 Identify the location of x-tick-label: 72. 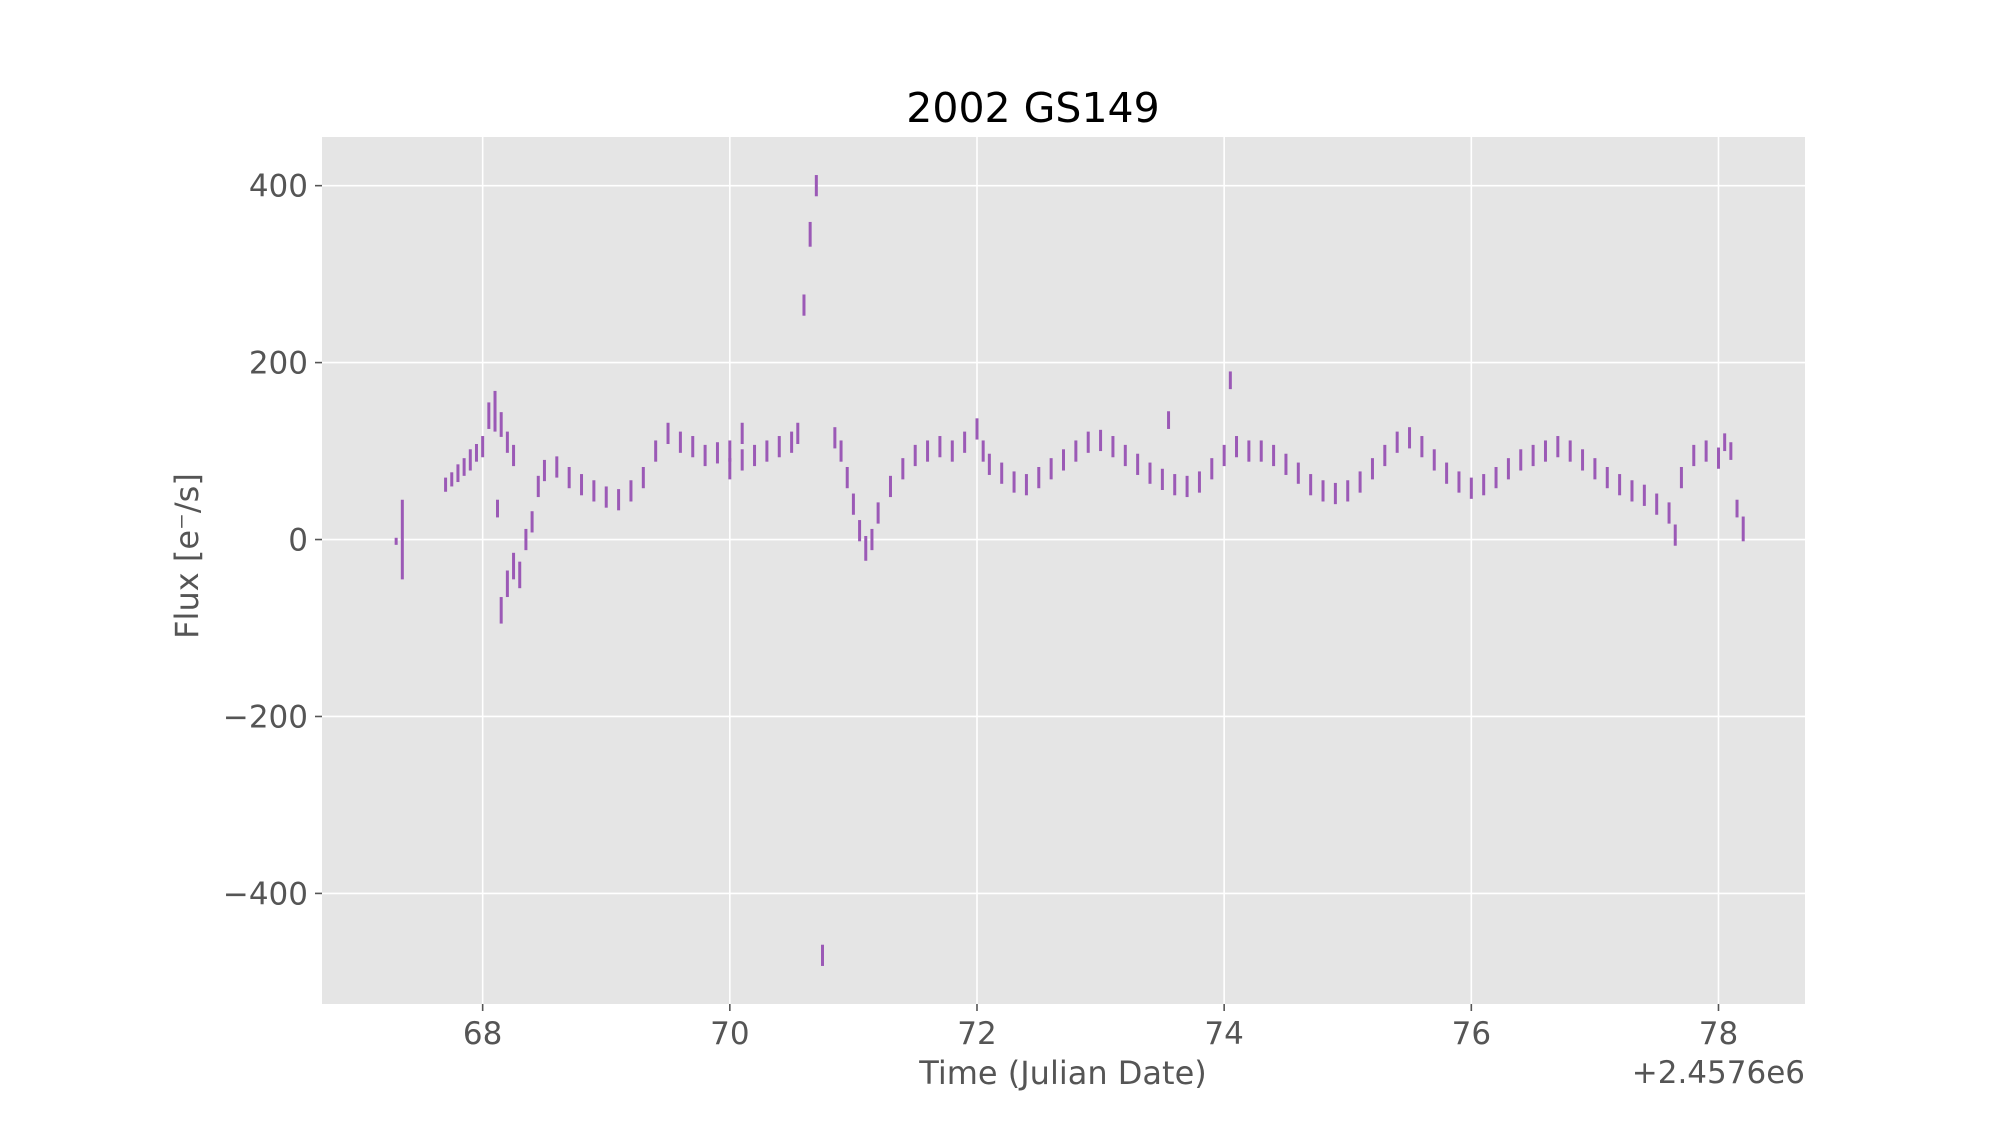
(976, 1034).